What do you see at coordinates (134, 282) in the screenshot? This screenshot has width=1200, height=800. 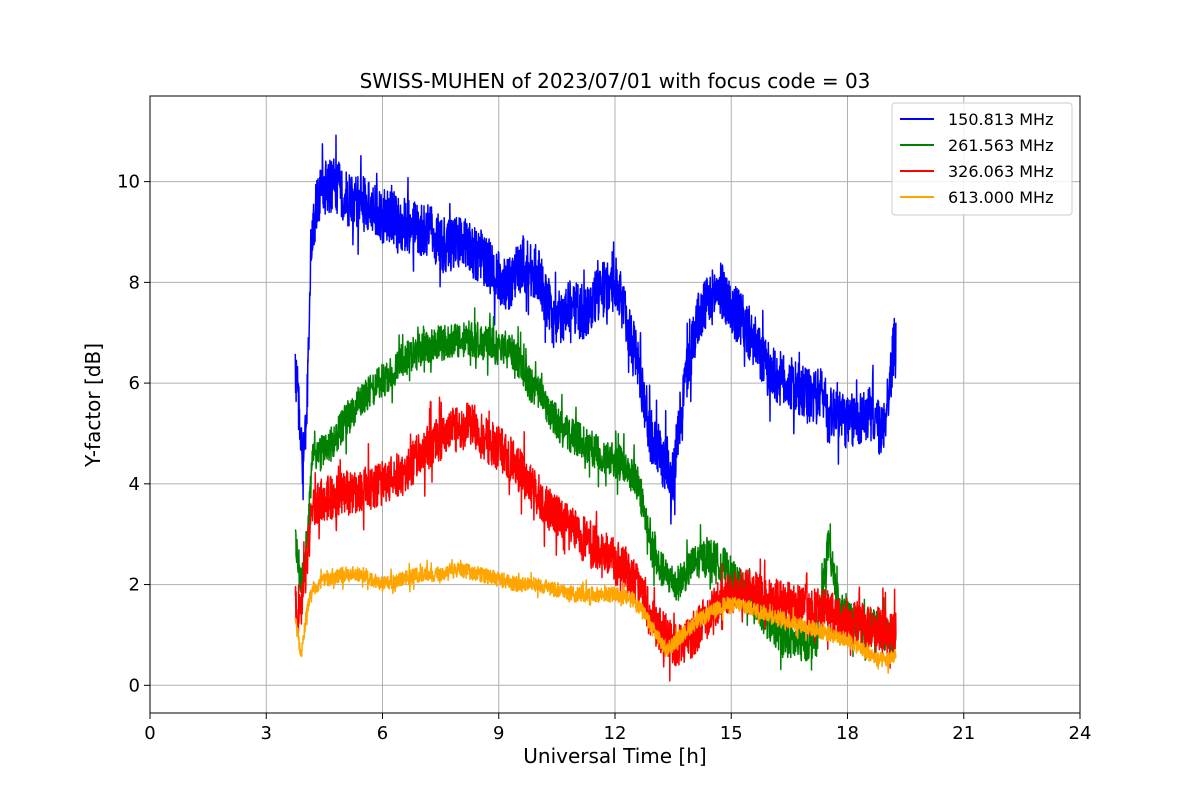 I see `y-tick-label: 8` at bounding box center [134, 282].